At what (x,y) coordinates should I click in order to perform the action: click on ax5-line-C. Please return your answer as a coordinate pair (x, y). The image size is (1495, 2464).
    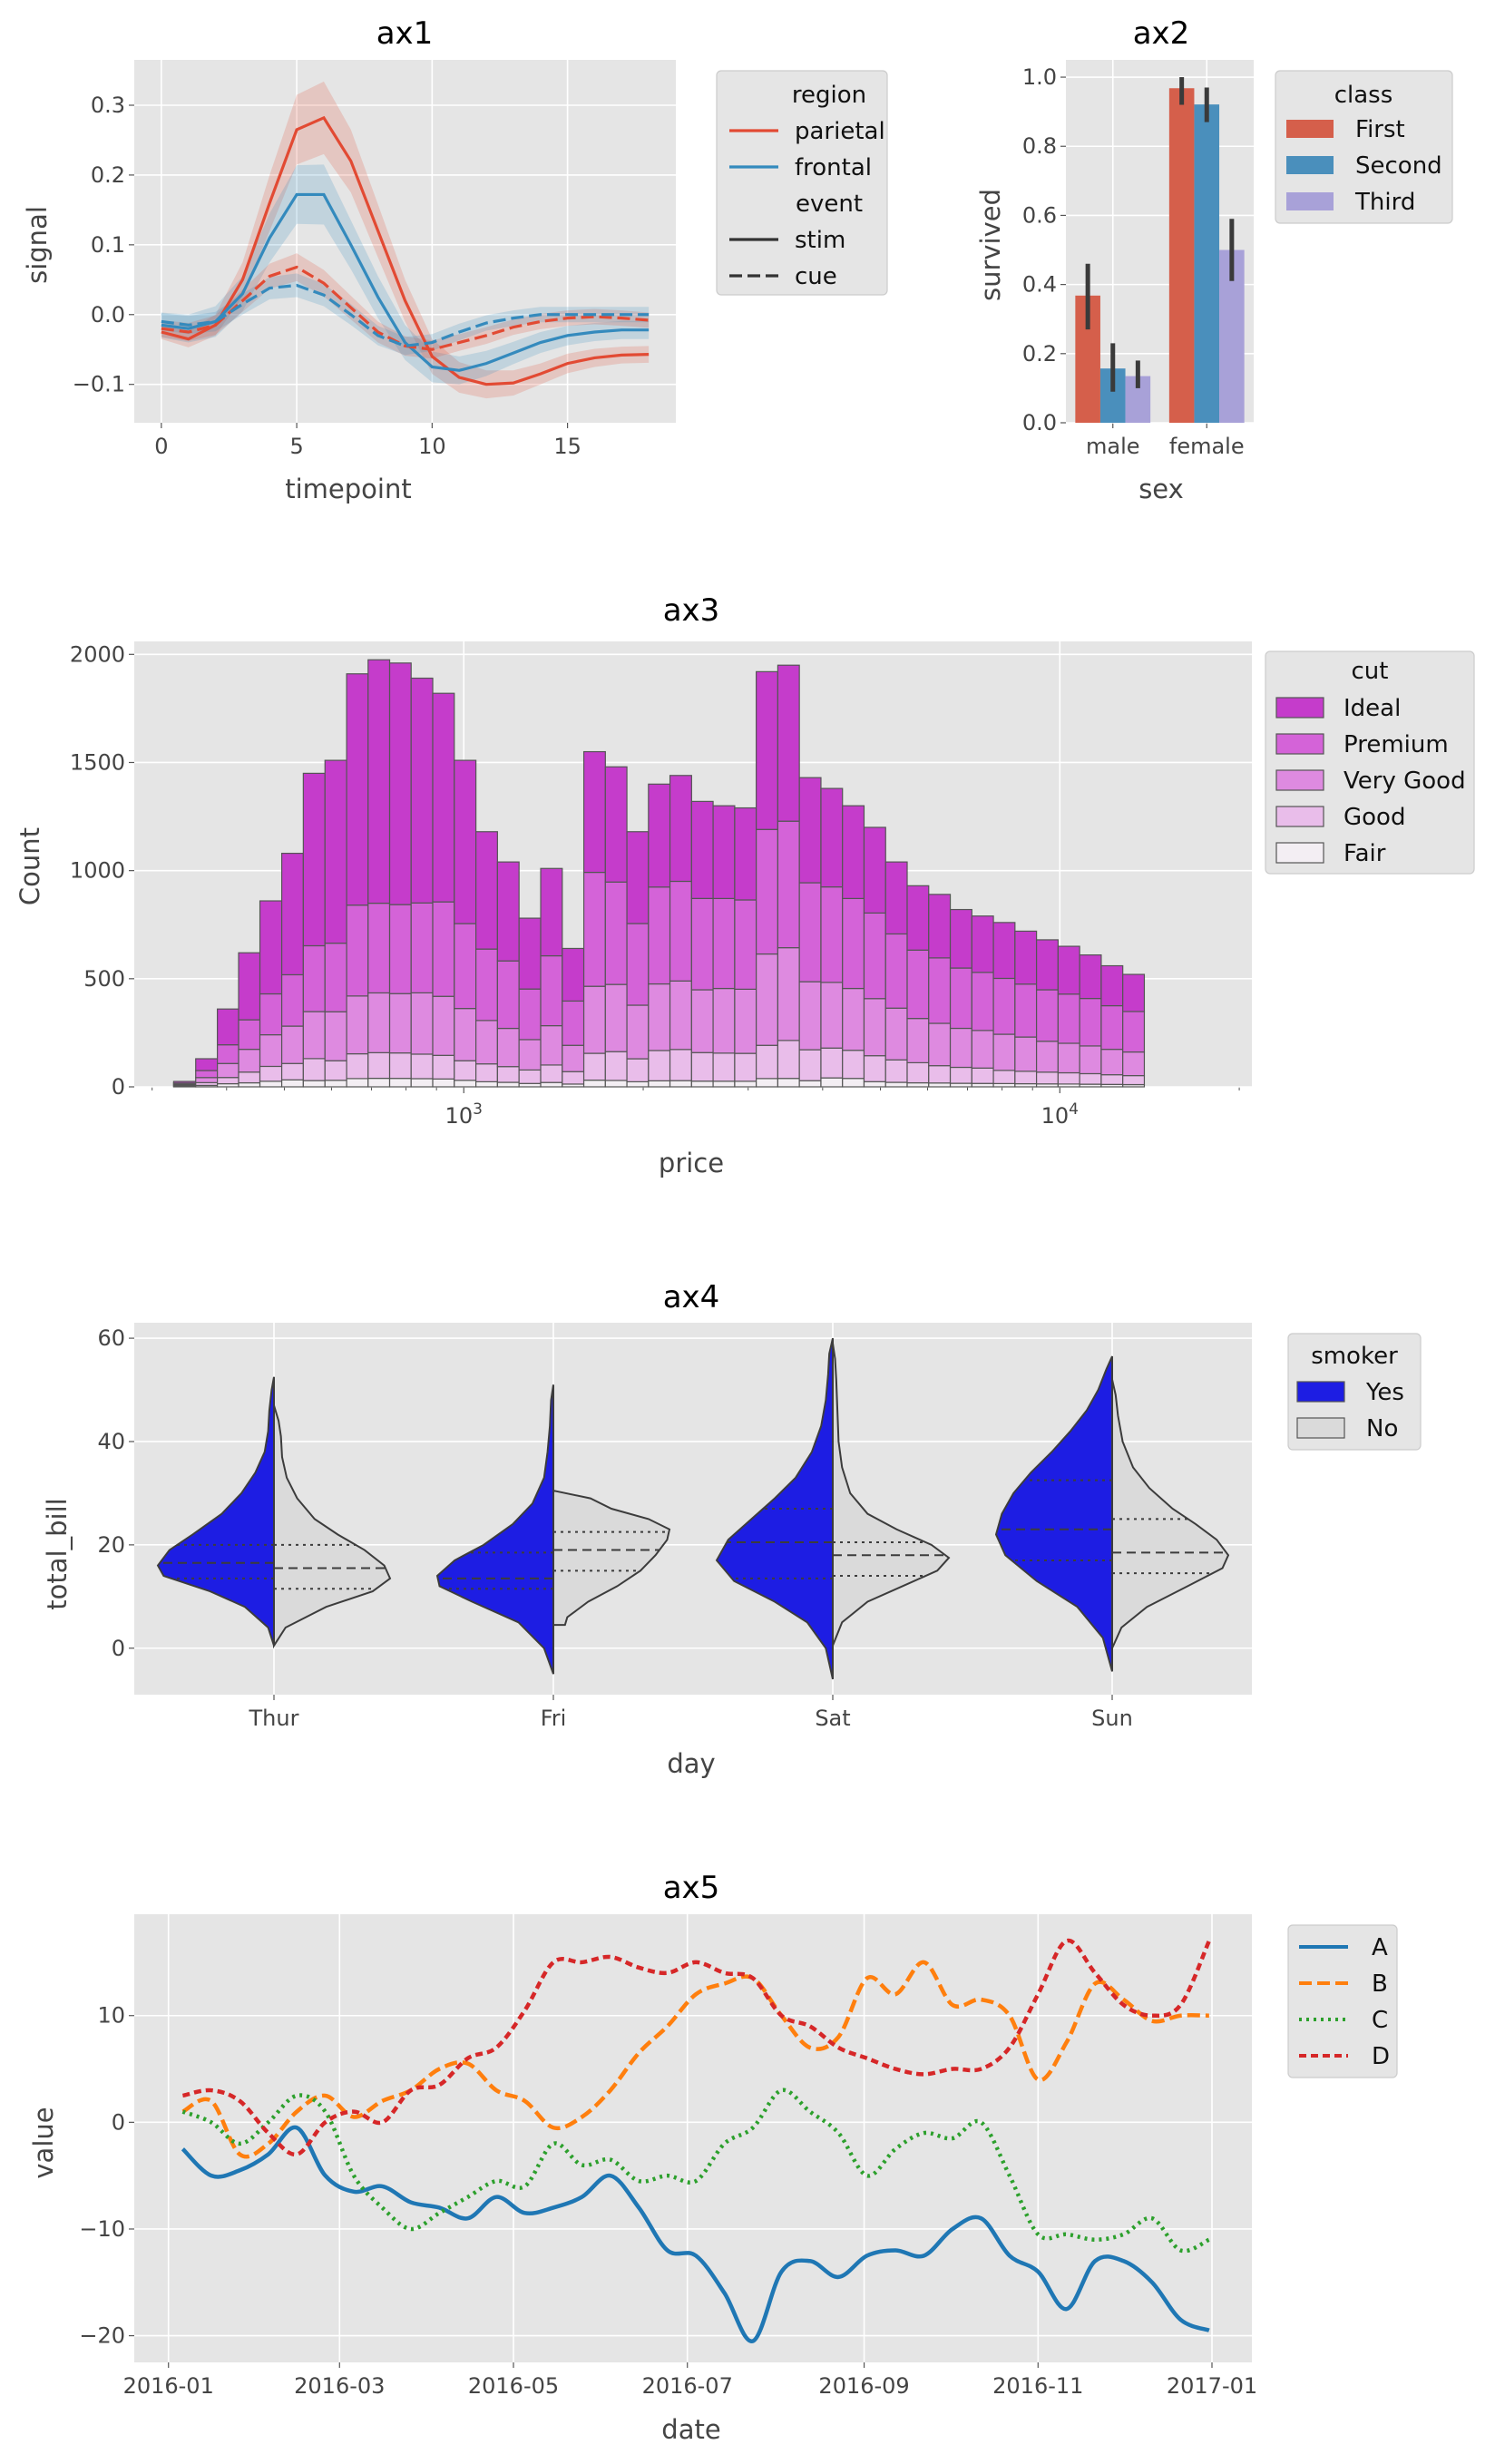
    Looking at the image, I should click on (695, 2171).